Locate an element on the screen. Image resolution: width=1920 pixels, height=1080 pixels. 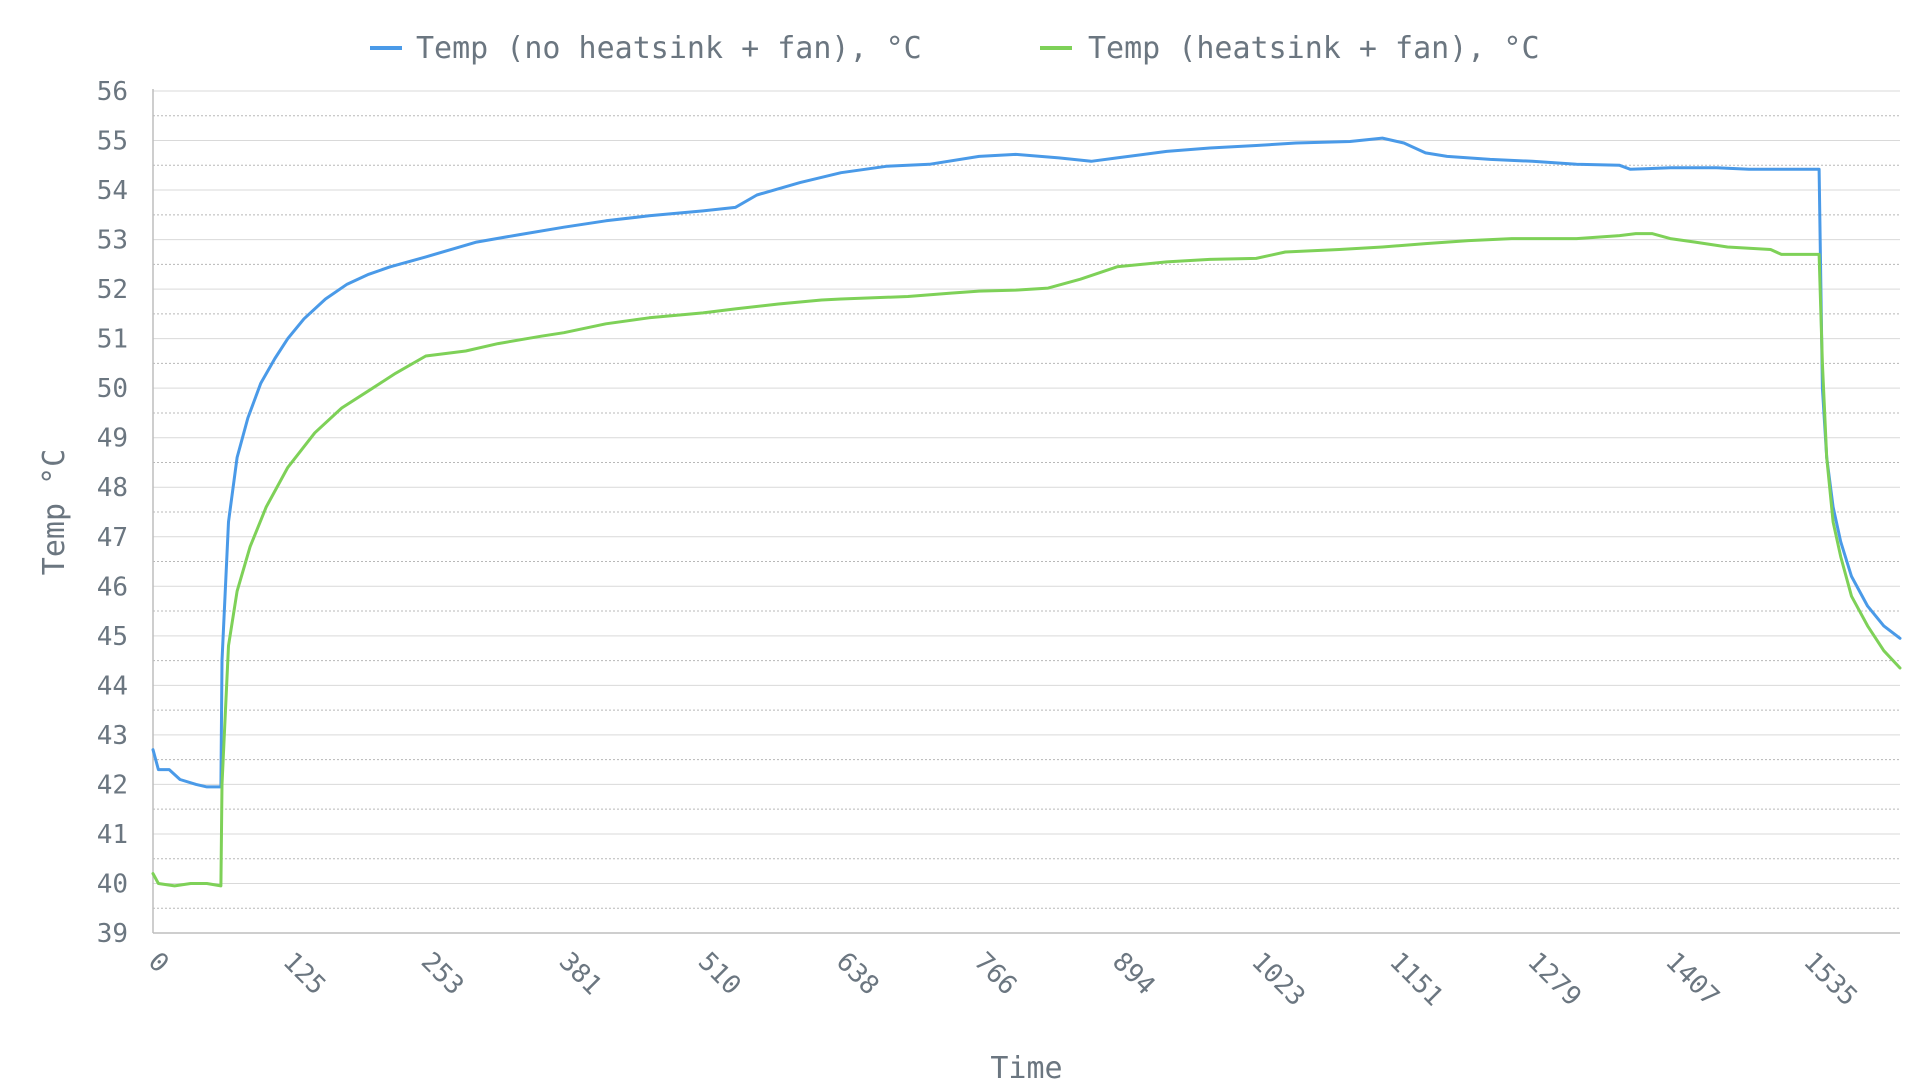
x-tick-label: 1023 is located at coordinates (1277, 979).